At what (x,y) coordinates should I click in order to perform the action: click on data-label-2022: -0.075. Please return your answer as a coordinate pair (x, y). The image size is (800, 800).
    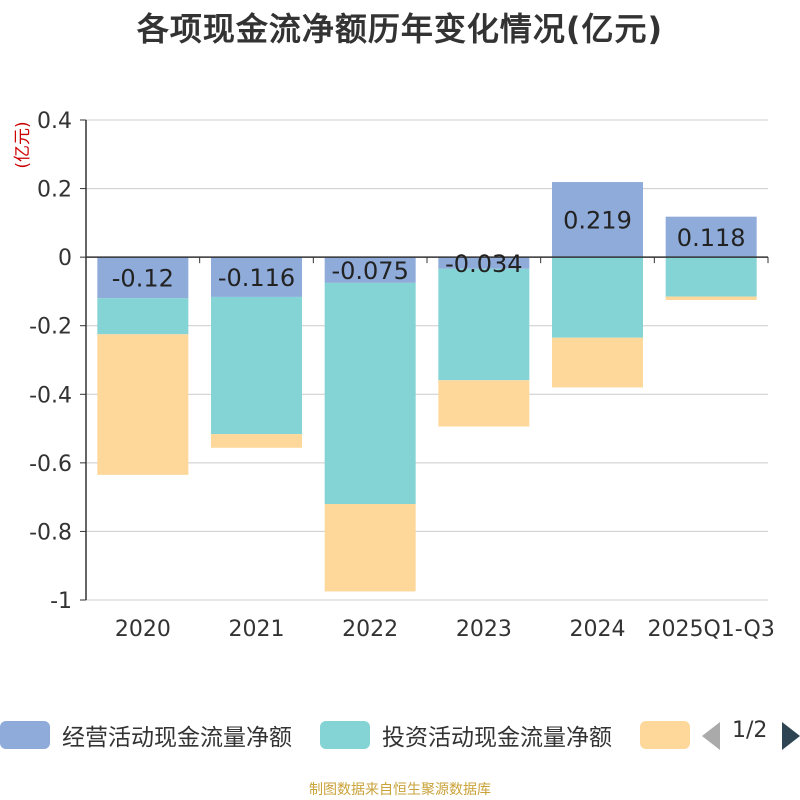
    Looking at the image, I should click on (369, 271).